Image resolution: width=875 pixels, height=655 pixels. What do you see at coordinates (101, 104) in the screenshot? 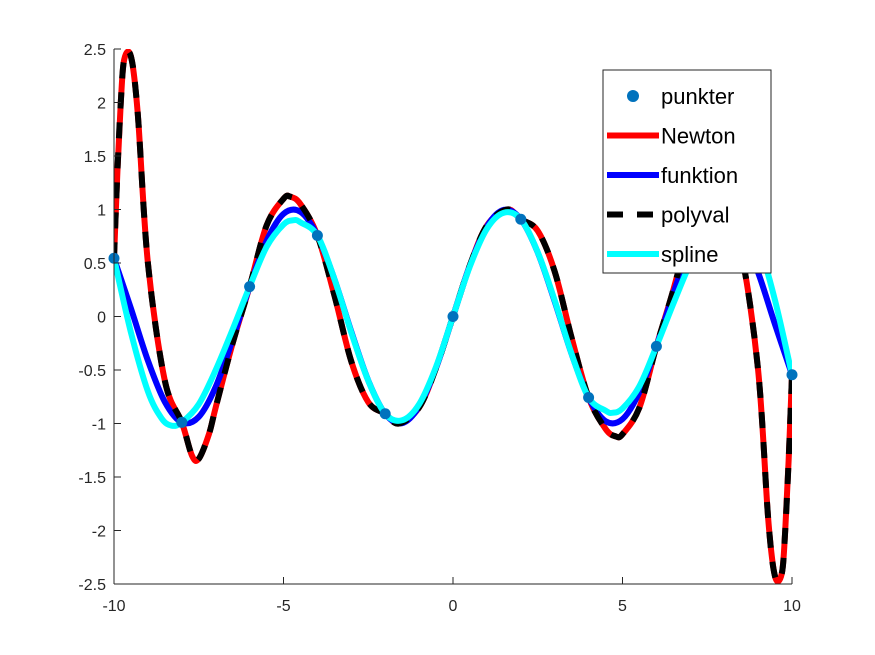
I see `y-tick-label: 2` at bounding box center [101, 104].